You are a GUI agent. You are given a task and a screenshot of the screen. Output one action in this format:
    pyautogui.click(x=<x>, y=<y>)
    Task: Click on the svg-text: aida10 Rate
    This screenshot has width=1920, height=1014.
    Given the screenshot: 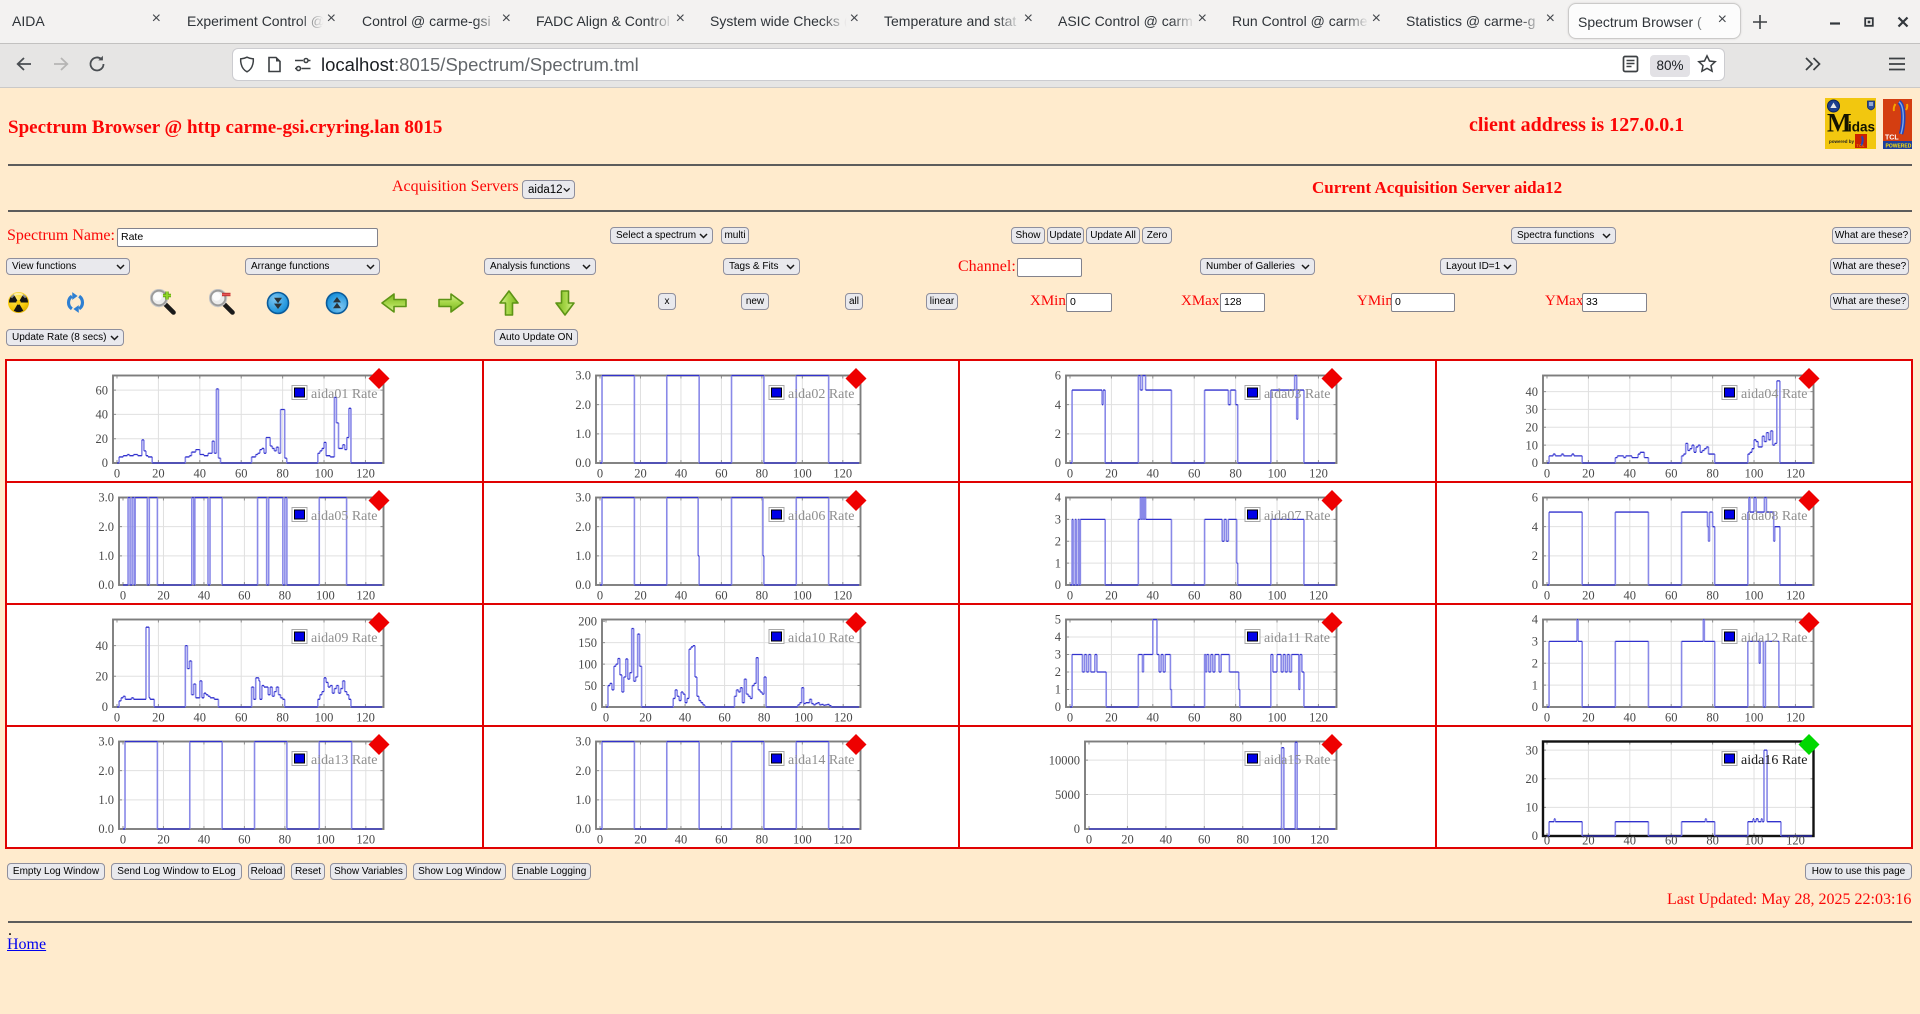 What is the action you would take?
    pyautogui.click(x=821, y=638)
    